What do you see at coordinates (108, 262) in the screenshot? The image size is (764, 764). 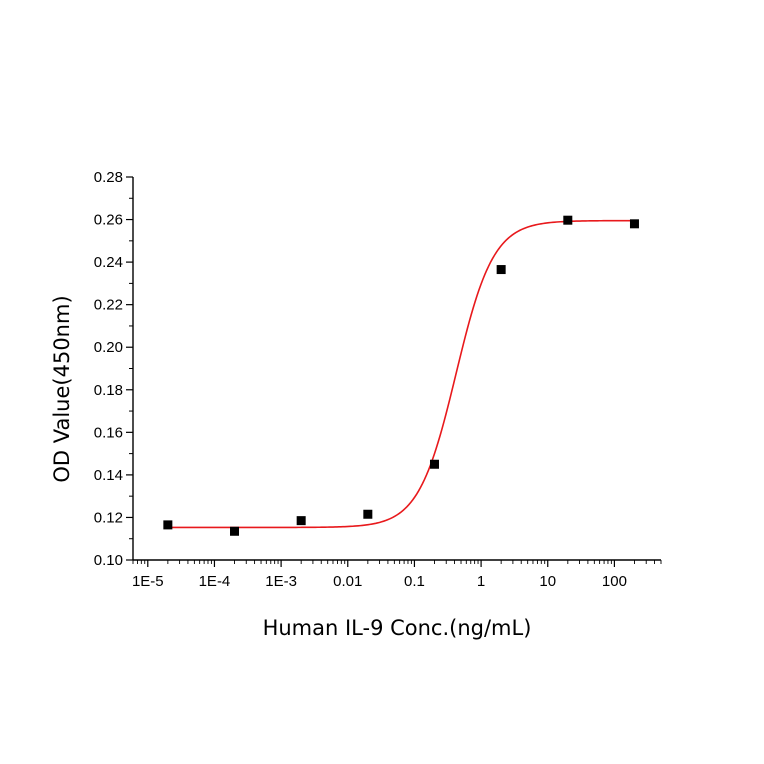 I see `y-tick-label: 0.24` at bounding box center [108, 262].